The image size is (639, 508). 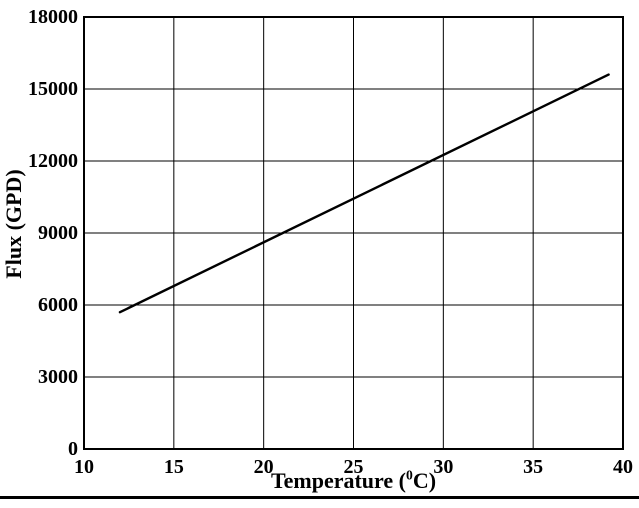 What do you see at coordinates (58, 305) in the screenshot?
I see `y-tick-label-6000: 6000` at bounding box center [58, 305].